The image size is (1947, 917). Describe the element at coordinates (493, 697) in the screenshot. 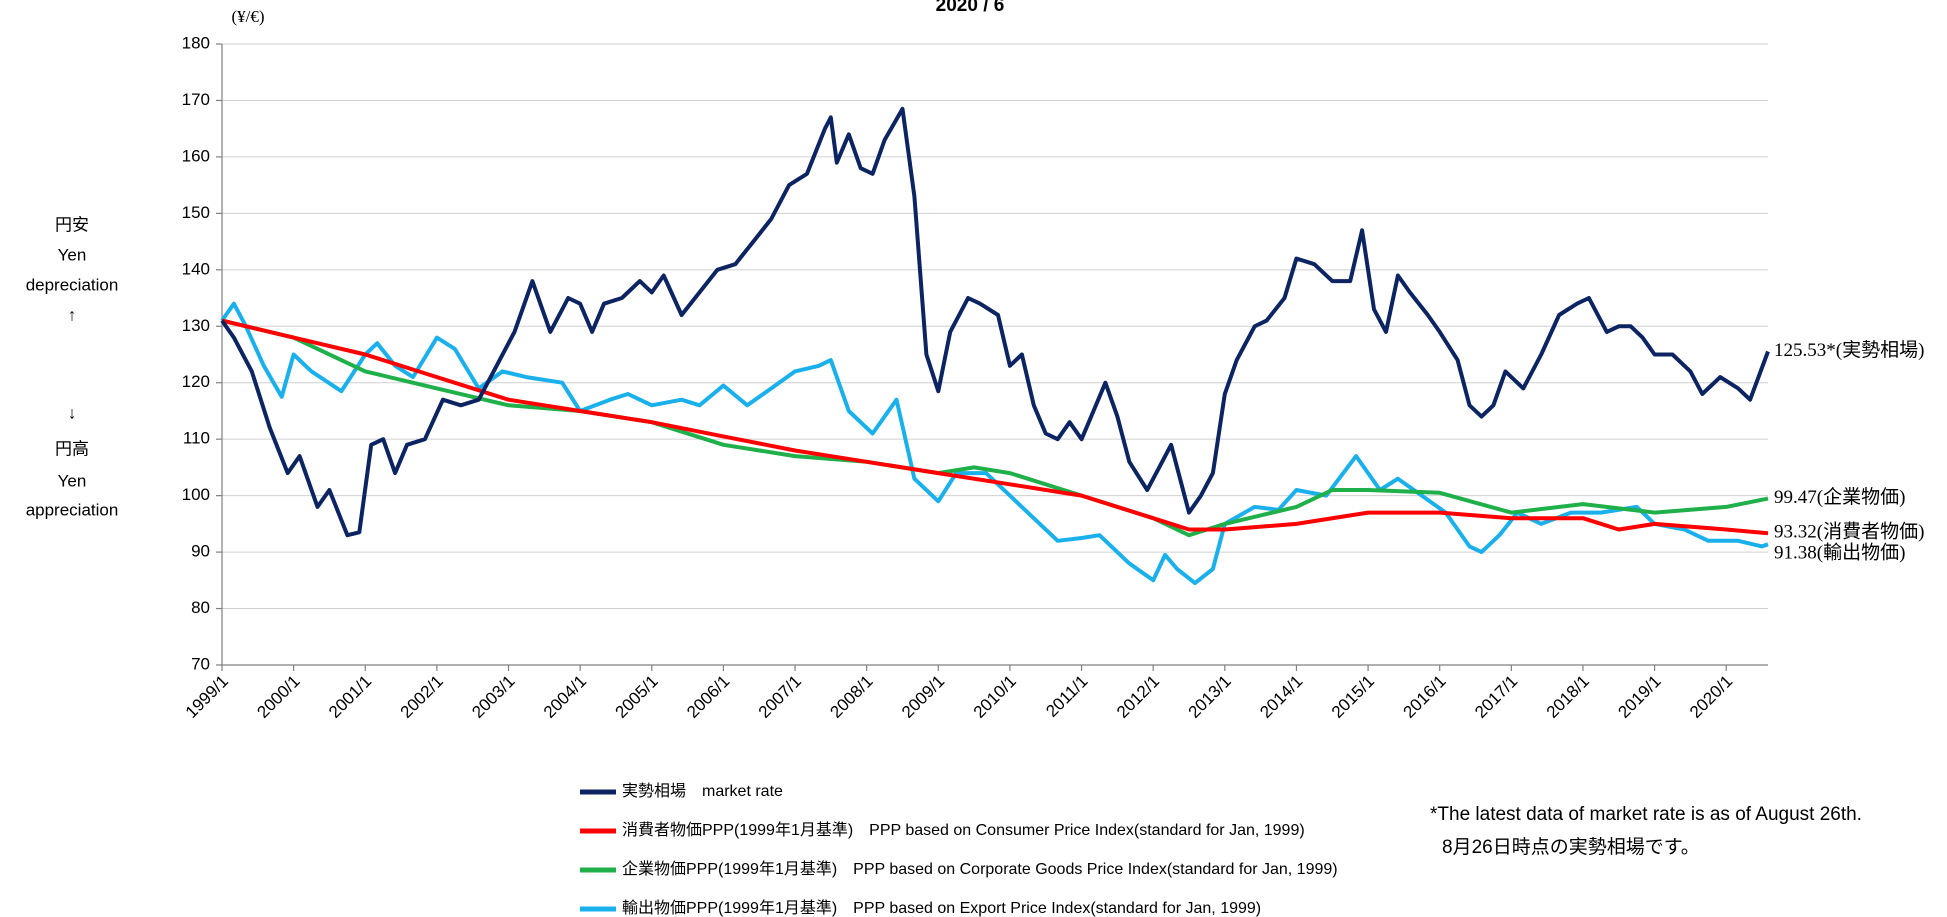

I see `x-tick-label: 2003/1` at that location.